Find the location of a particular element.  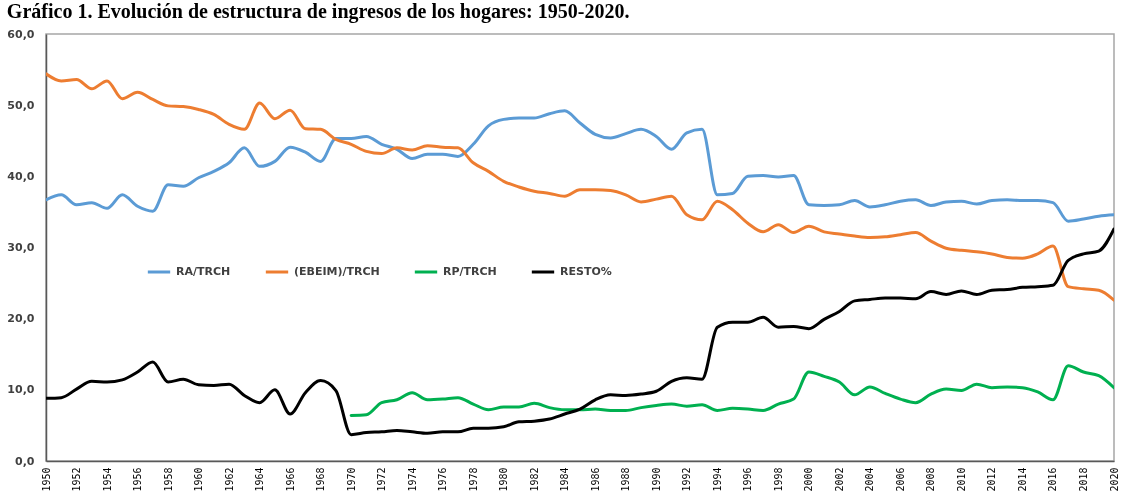

chart-title: Gráfico 1. Evolución de estructura de ingresos de los hogares: 1950-2020. is located at coordinates (318, 11).